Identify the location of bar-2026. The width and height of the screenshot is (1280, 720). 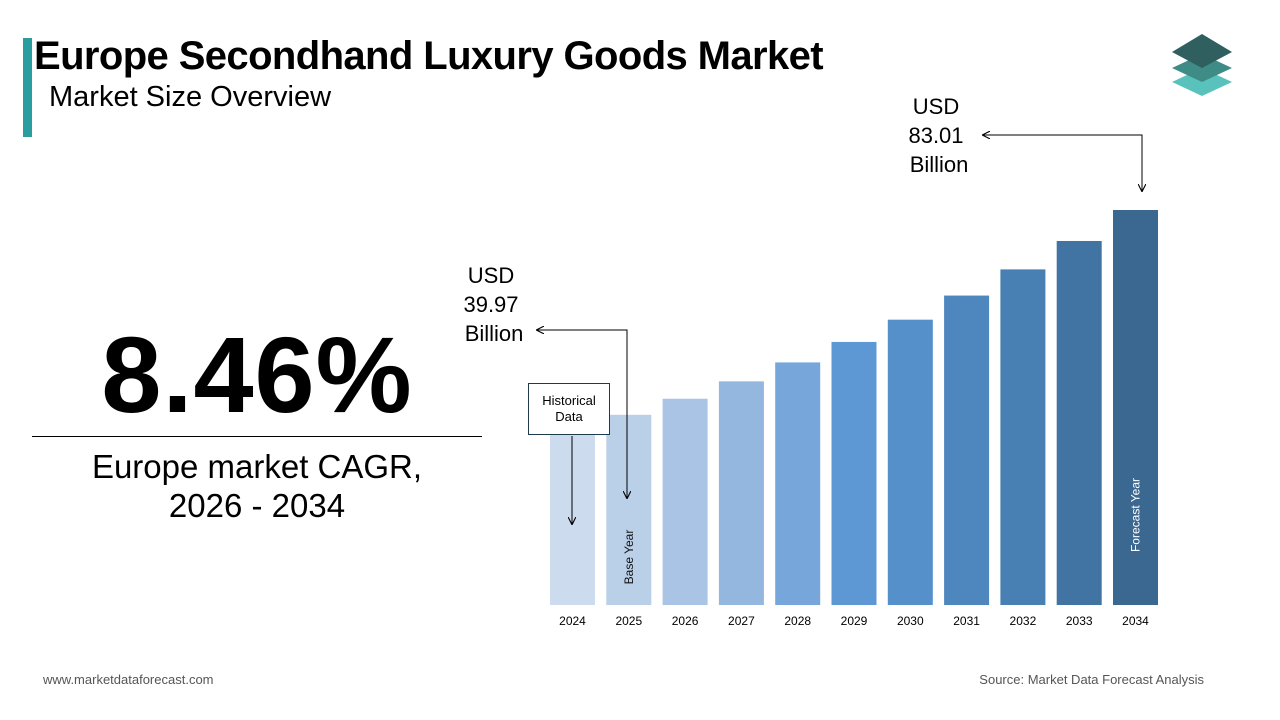
(685, 501).